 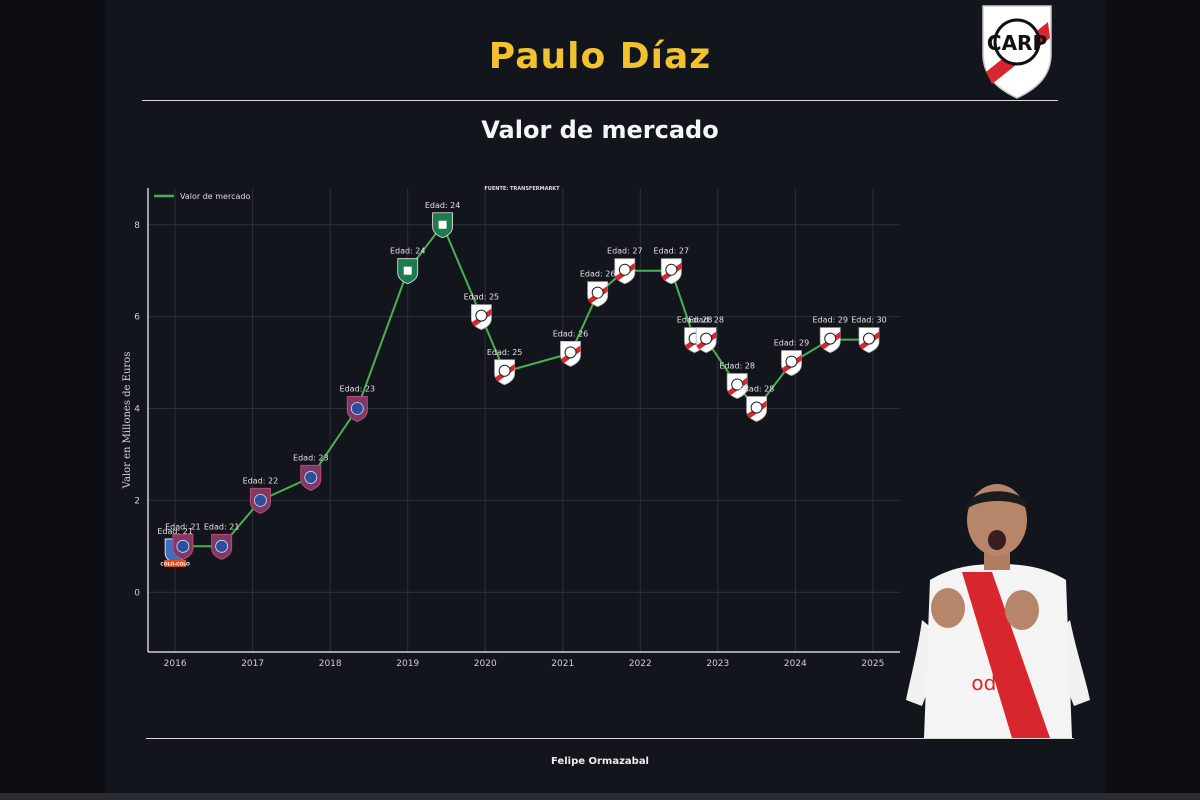 What do you see at coordinates (137, 501) in the screenshot?
I see `y-tick-label: 2` at bounding box center [137, 501].